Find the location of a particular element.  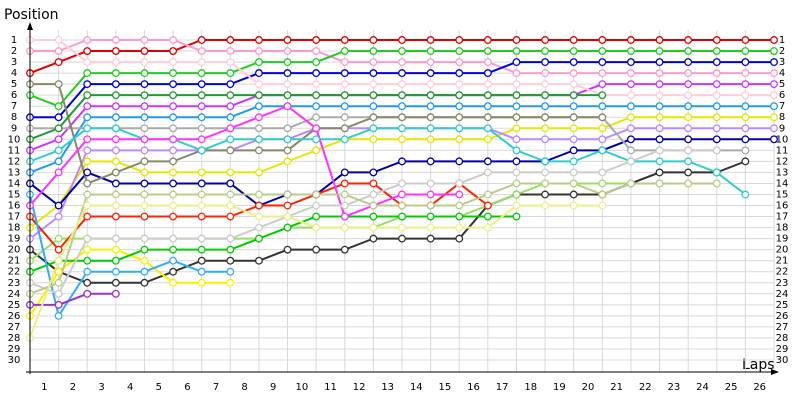

x-tick-label: 24 is located at coordinates (702, 387).